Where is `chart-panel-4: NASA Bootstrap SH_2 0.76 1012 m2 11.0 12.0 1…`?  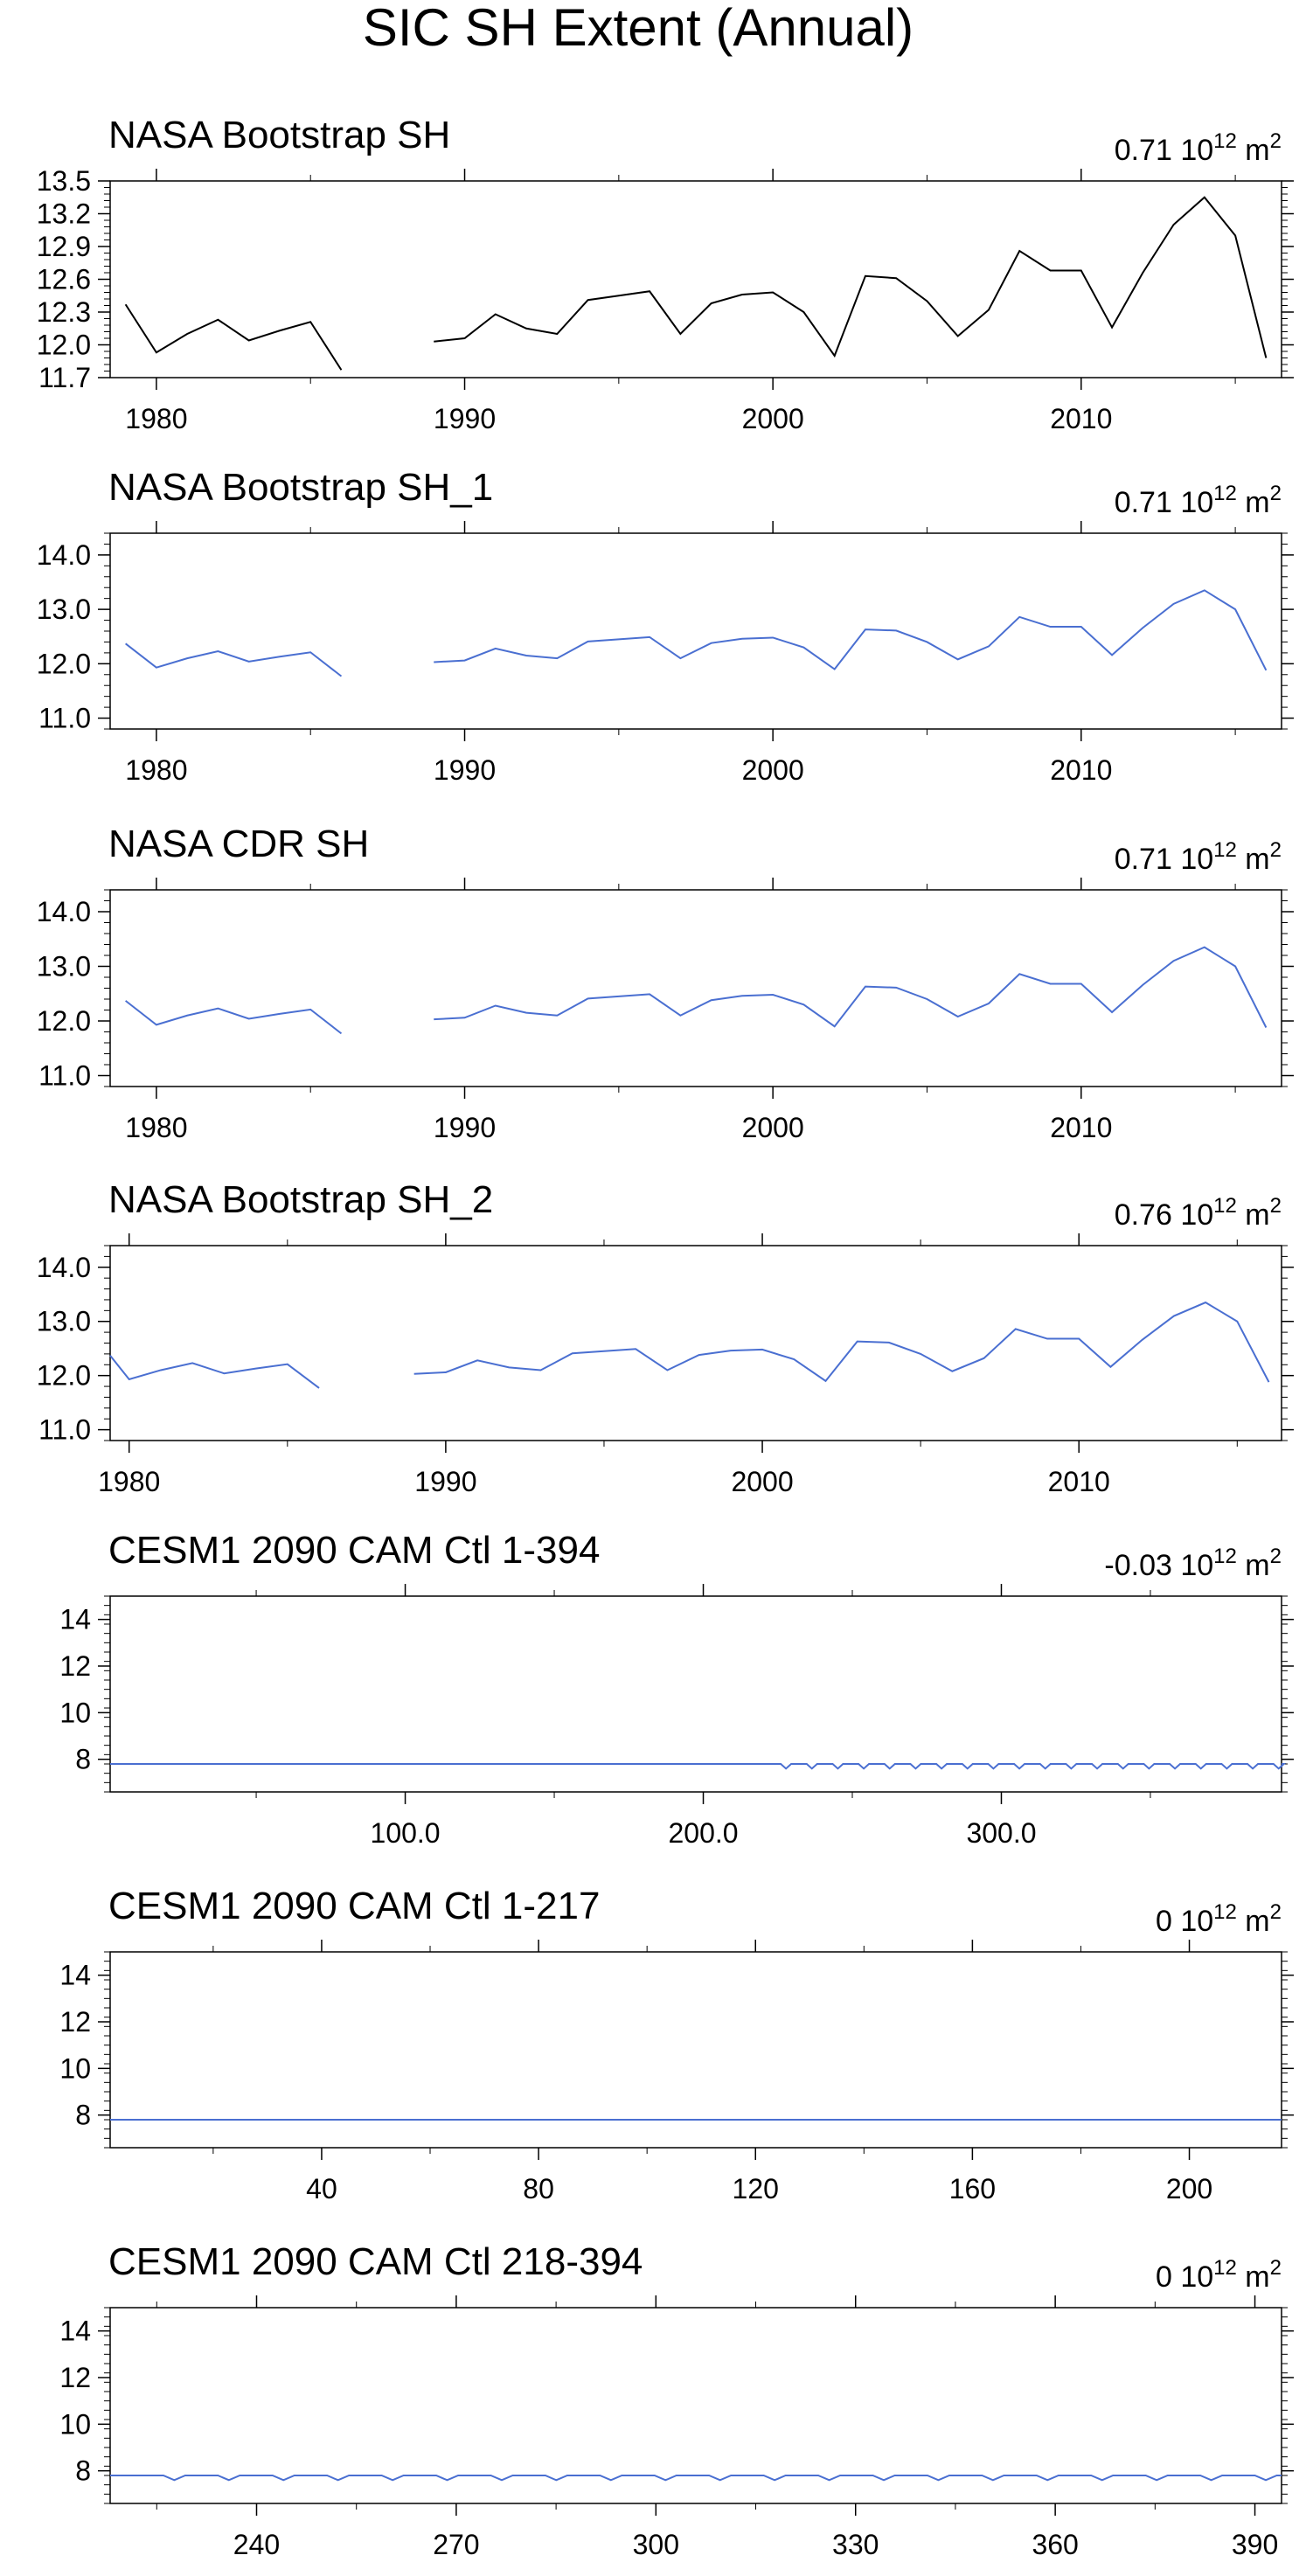
chart-panel-4: NASA Bootstrap SH_2 0.76 1012 m2 11.0 12.0 1… is located at coordinates (666, 1337).